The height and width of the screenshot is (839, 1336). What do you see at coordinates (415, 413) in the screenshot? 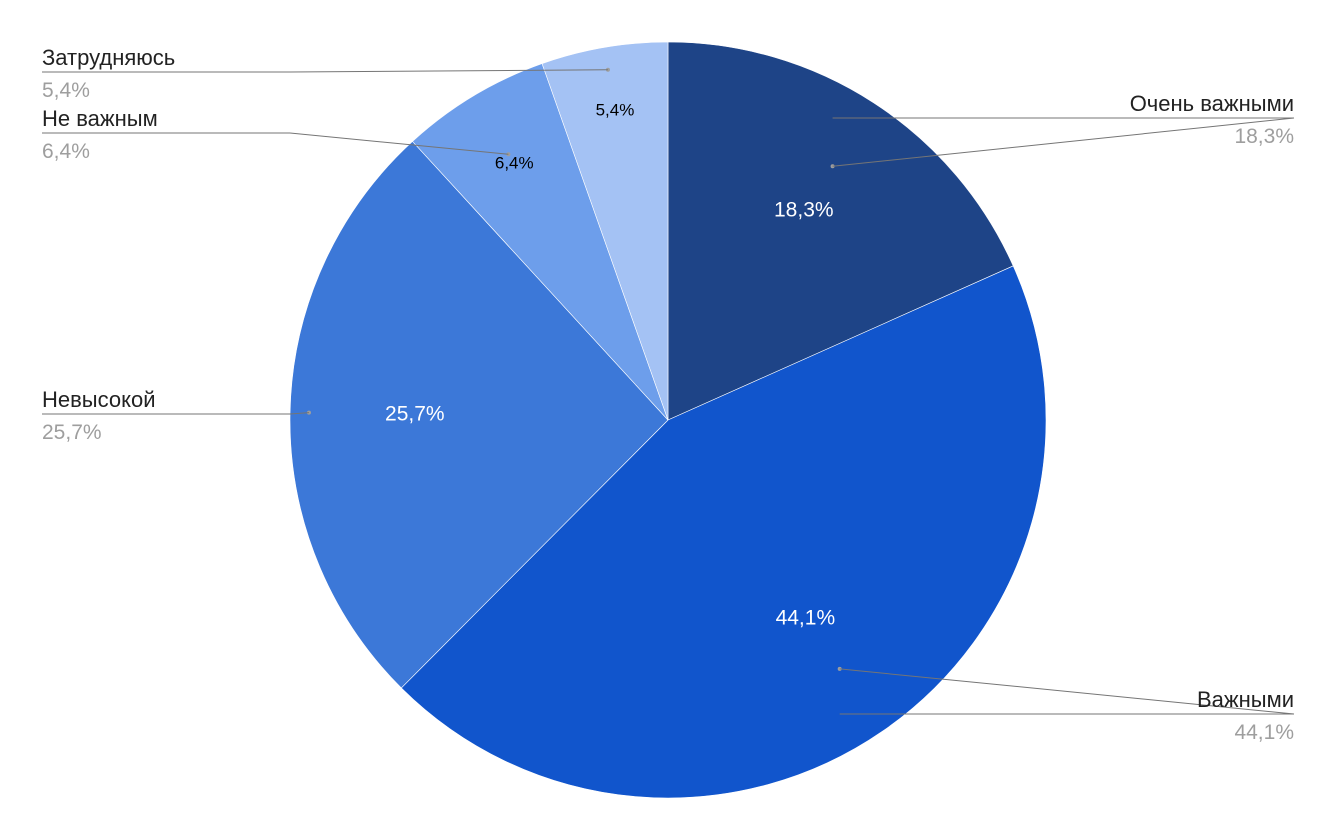
I see `slice-3-value-label: 25,7%` at bounding box center [415, 413].